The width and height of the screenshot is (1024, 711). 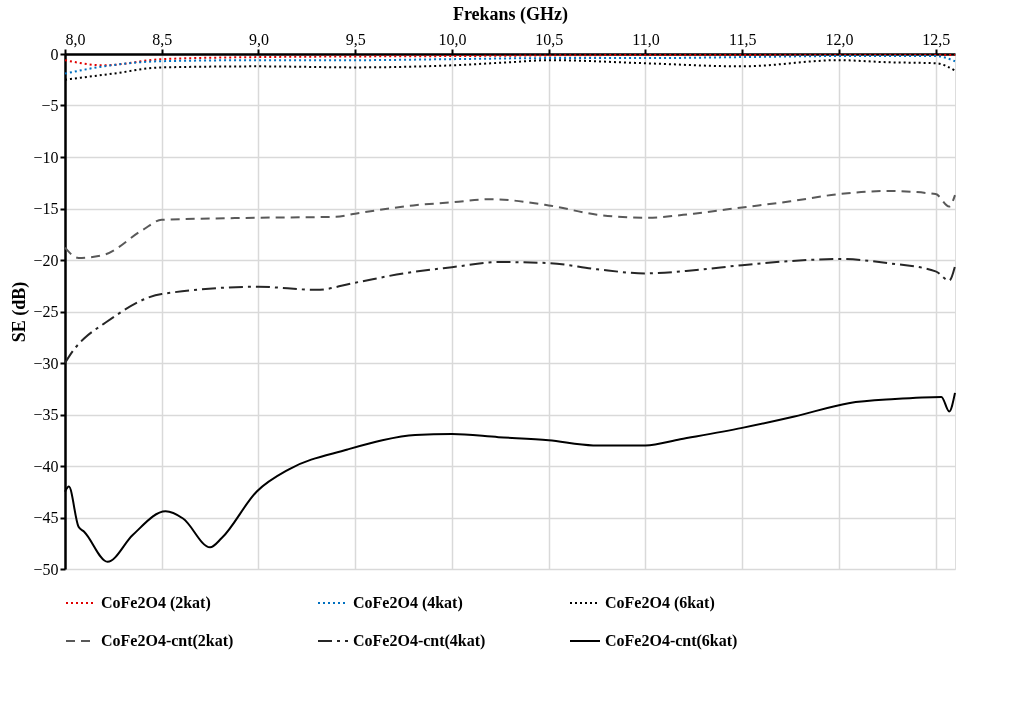 I want to click on x-tick-label: 10,5, so click(x=549, y=39).